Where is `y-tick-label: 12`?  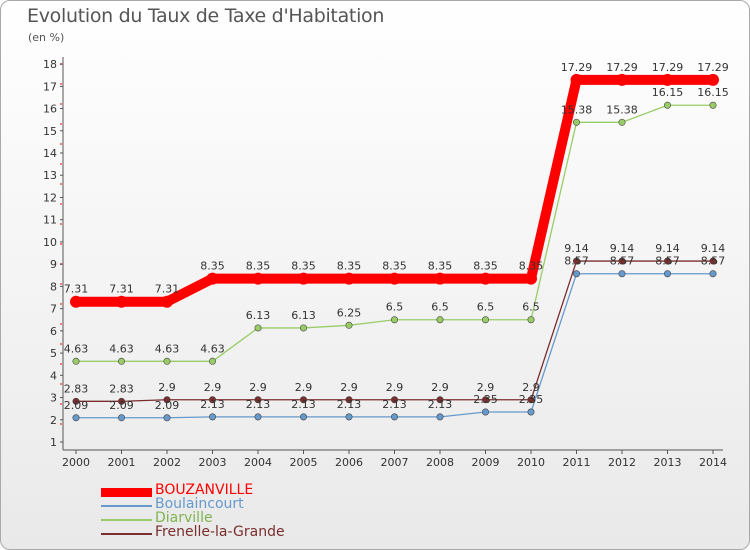 y-tick-label: 12 is located at coordinates (50, 197).